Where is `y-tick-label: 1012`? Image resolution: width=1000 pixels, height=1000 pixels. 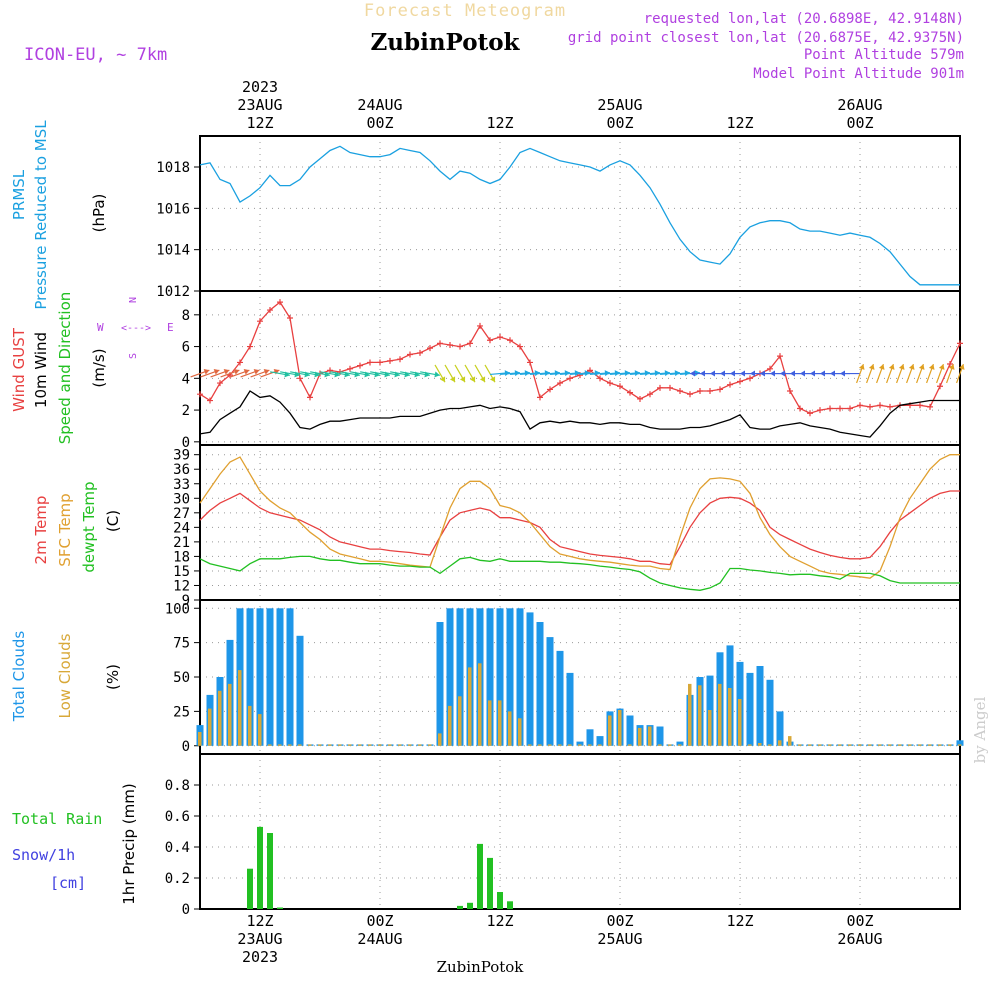
y-tick-label: 1012 is located at coordinates (173, 292).